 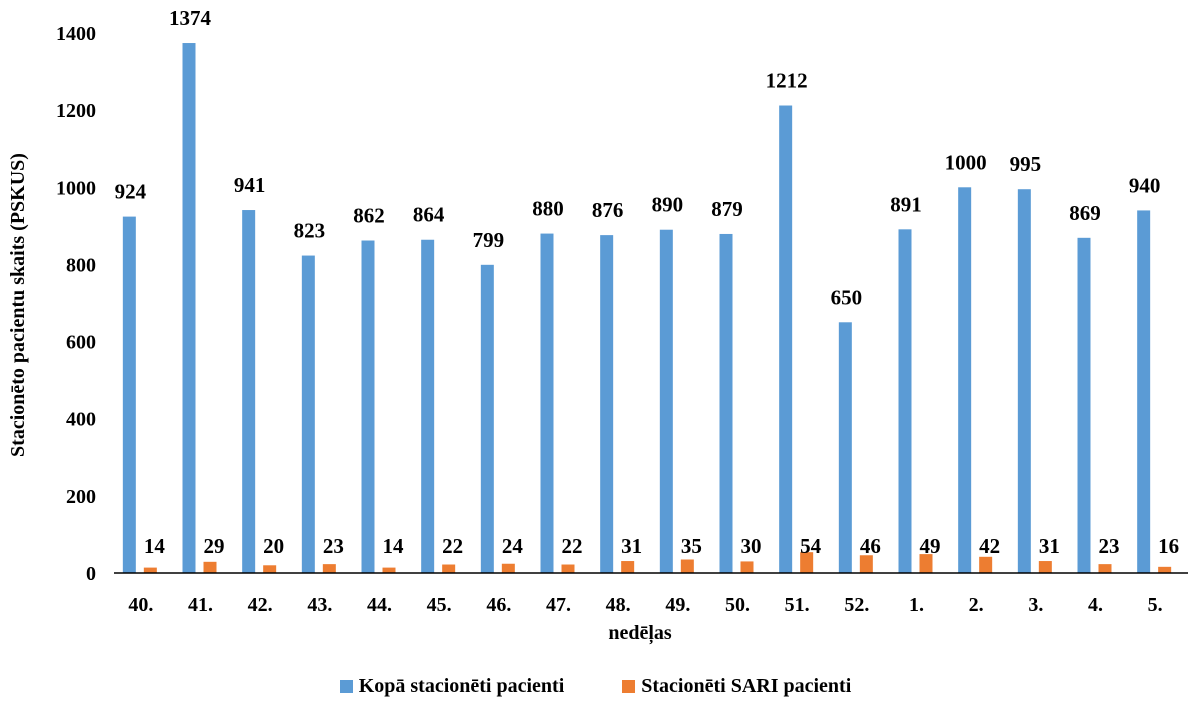 What do you see at coordinates (200, 605) in the screenshot?
I see `x-tick-label: 41.` at bounding box center [200, 605].